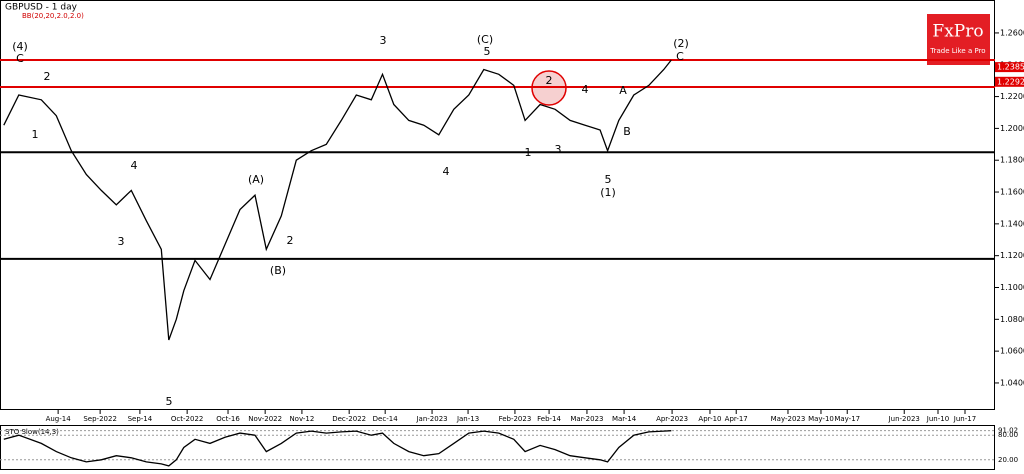 The width and height of the screenshot is (1024, 474). Describe the element at coordinates (349, 419) in the screenshot. I see `x-tick-label: Dec-2022` at that location.